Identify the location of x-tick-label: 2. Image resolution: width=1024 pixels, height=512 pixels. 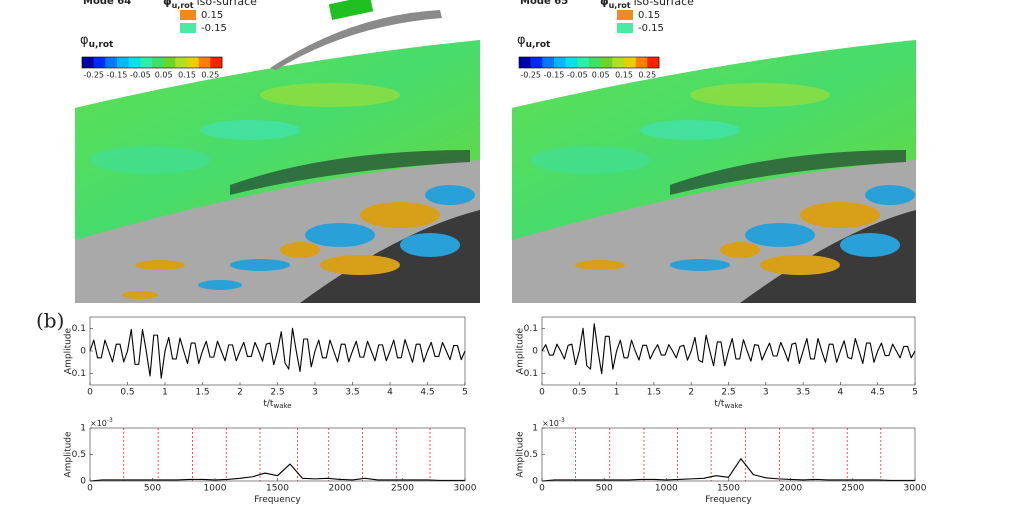
(691, 393).